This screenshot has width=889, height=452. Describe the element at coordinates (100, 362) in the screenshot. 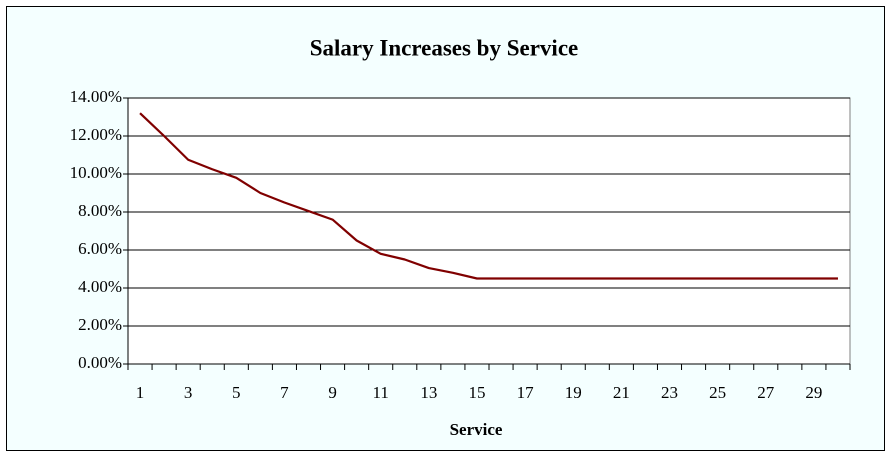

I see `y-tick-label: 0.00%` at that location.